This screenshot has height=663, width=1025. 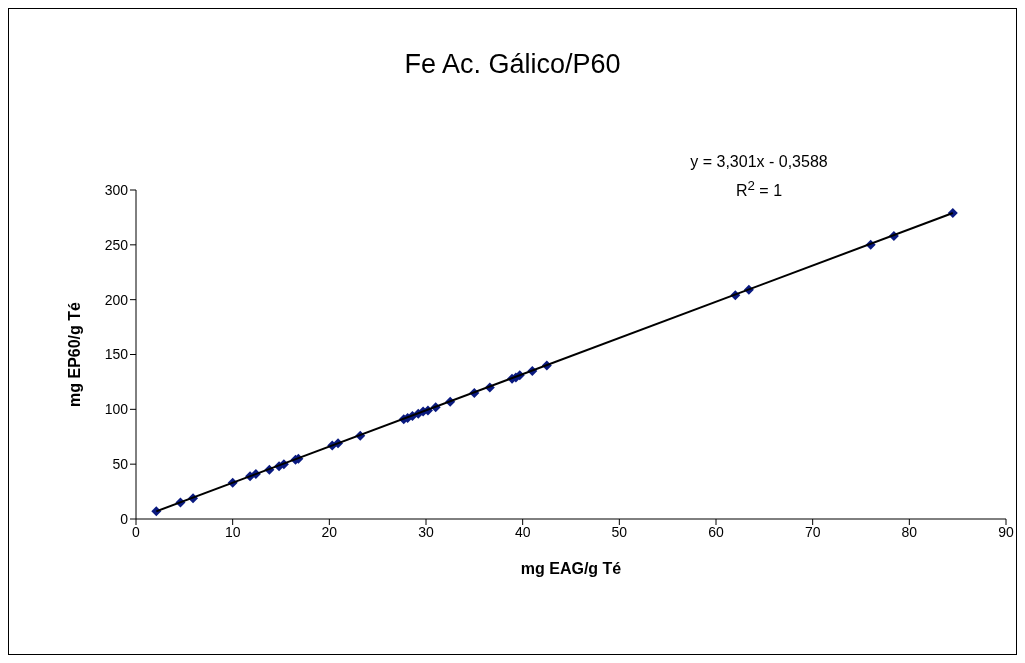 I want to click on y-tick-label: 150, so click(x=116, y=354).